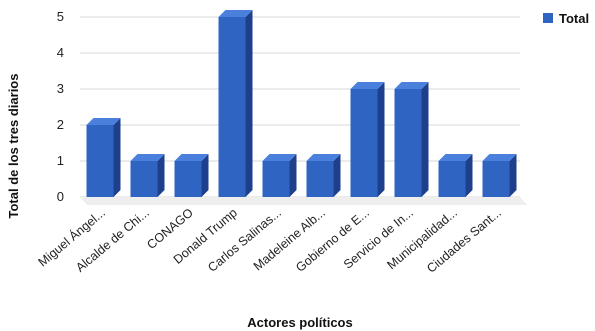 The width and height of the screenshot is (595, 331). What do you see at coordinates (60, 124) in the screenshot?
I see `y-tick-label: 2` at bounding box center [60, 124].